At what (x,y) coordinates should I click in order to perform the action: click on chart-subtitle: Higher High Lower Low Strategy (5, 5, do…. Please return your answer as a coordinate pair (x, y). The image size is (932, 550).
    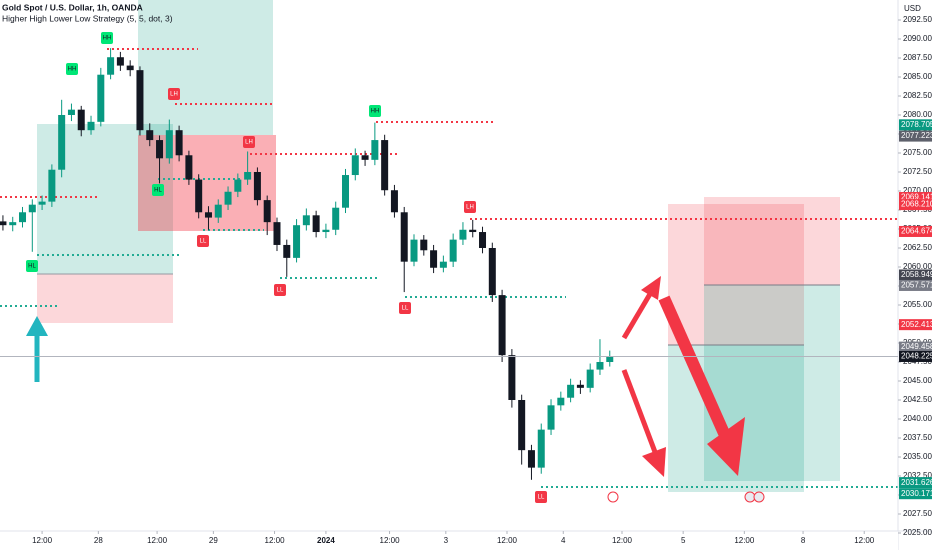
    Looking at the image, I should click on (87, 18).